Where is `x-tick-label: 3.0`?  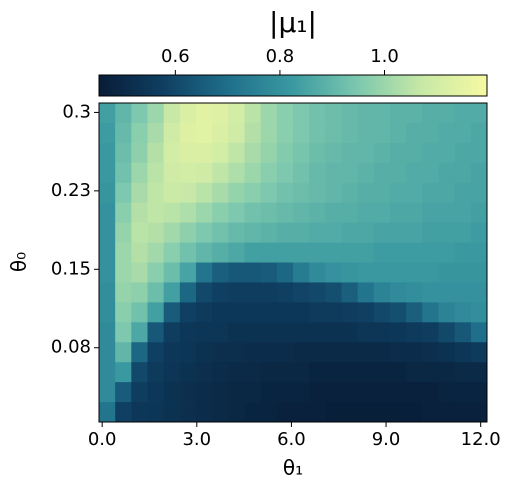
x-tick-label: 3.0 is located at coordinates (196, 439).